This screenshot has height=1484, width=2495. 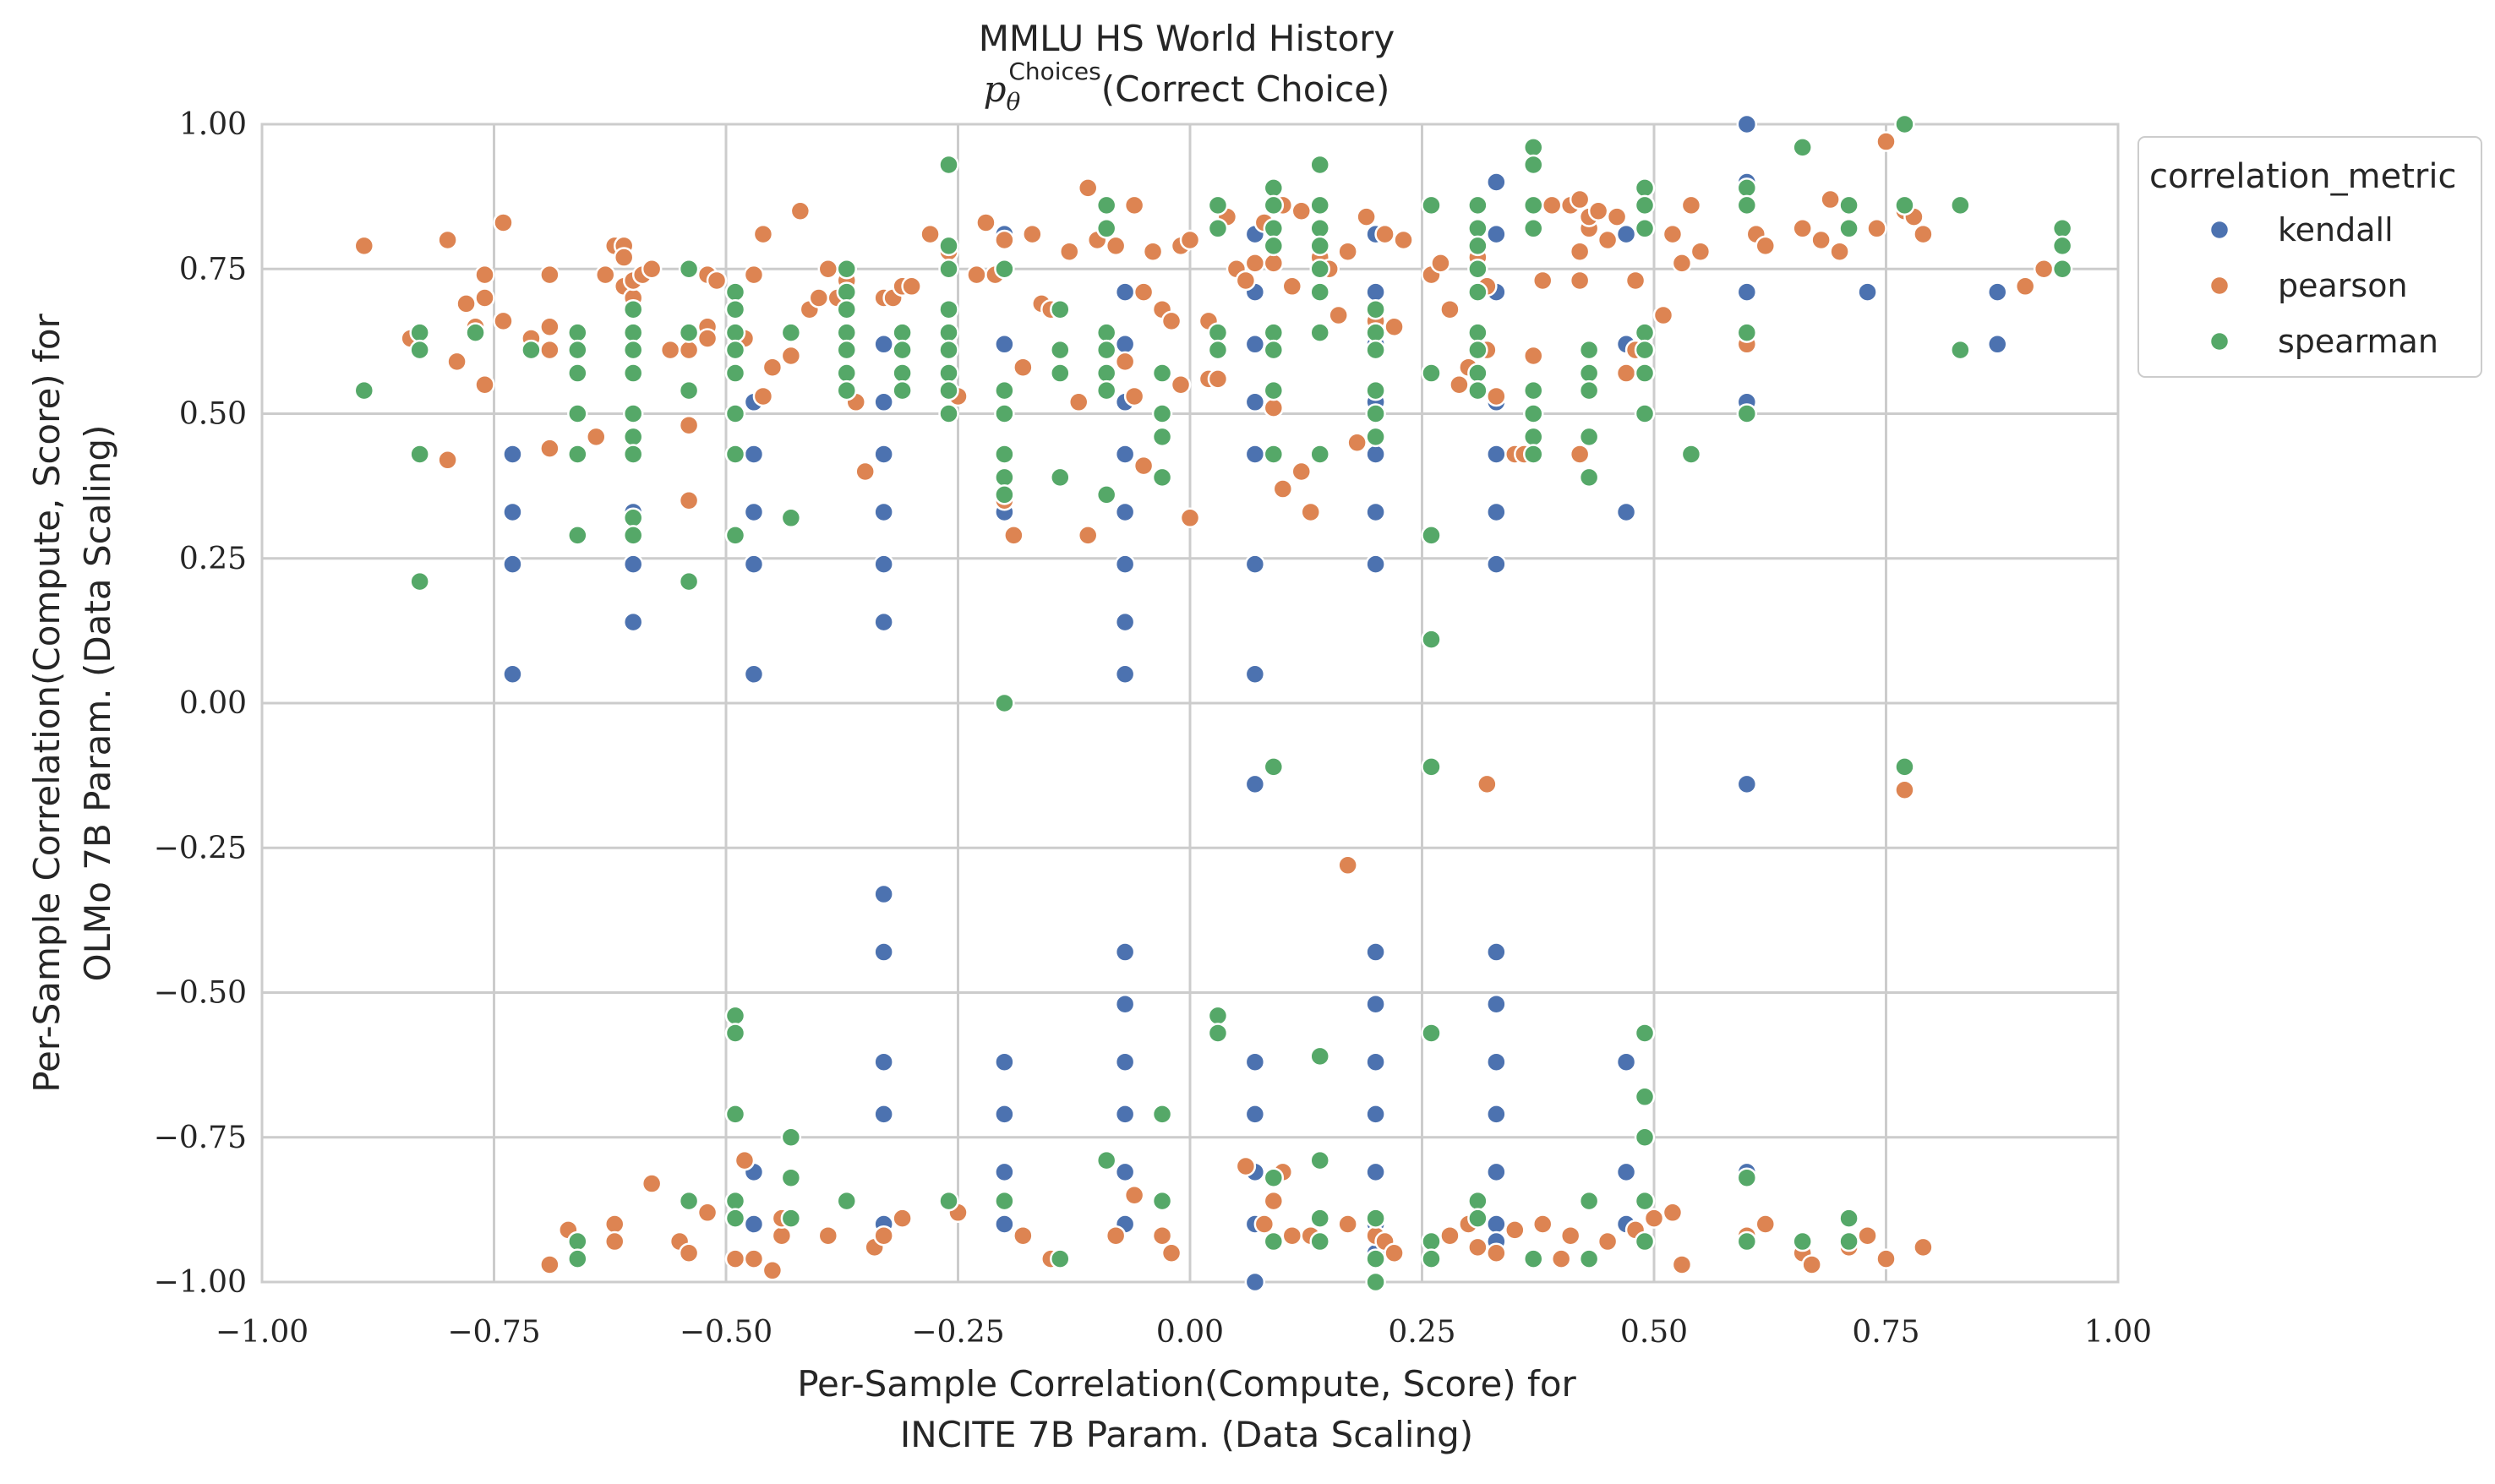 What do you see at coordinates (213, 704) in the screenshot?
I see `y-tick-label: 0.00` at bounding box center [213, 704].